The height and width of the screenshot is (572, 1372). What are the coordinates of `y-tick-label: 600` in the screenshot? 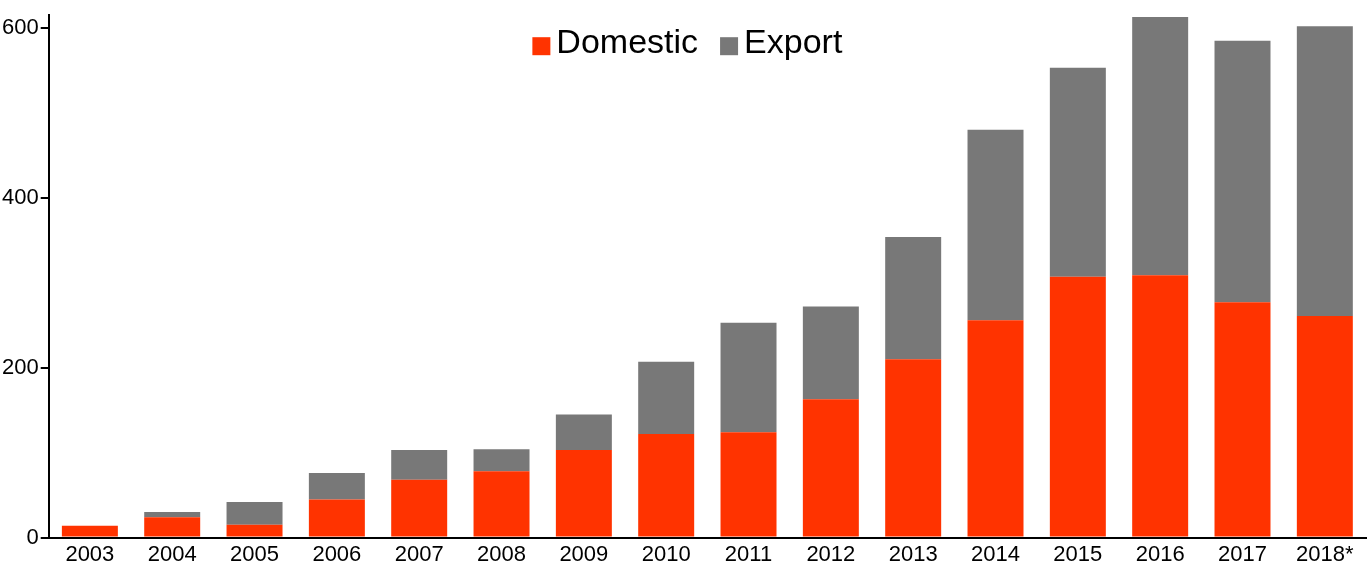 It's located at (20, 26).